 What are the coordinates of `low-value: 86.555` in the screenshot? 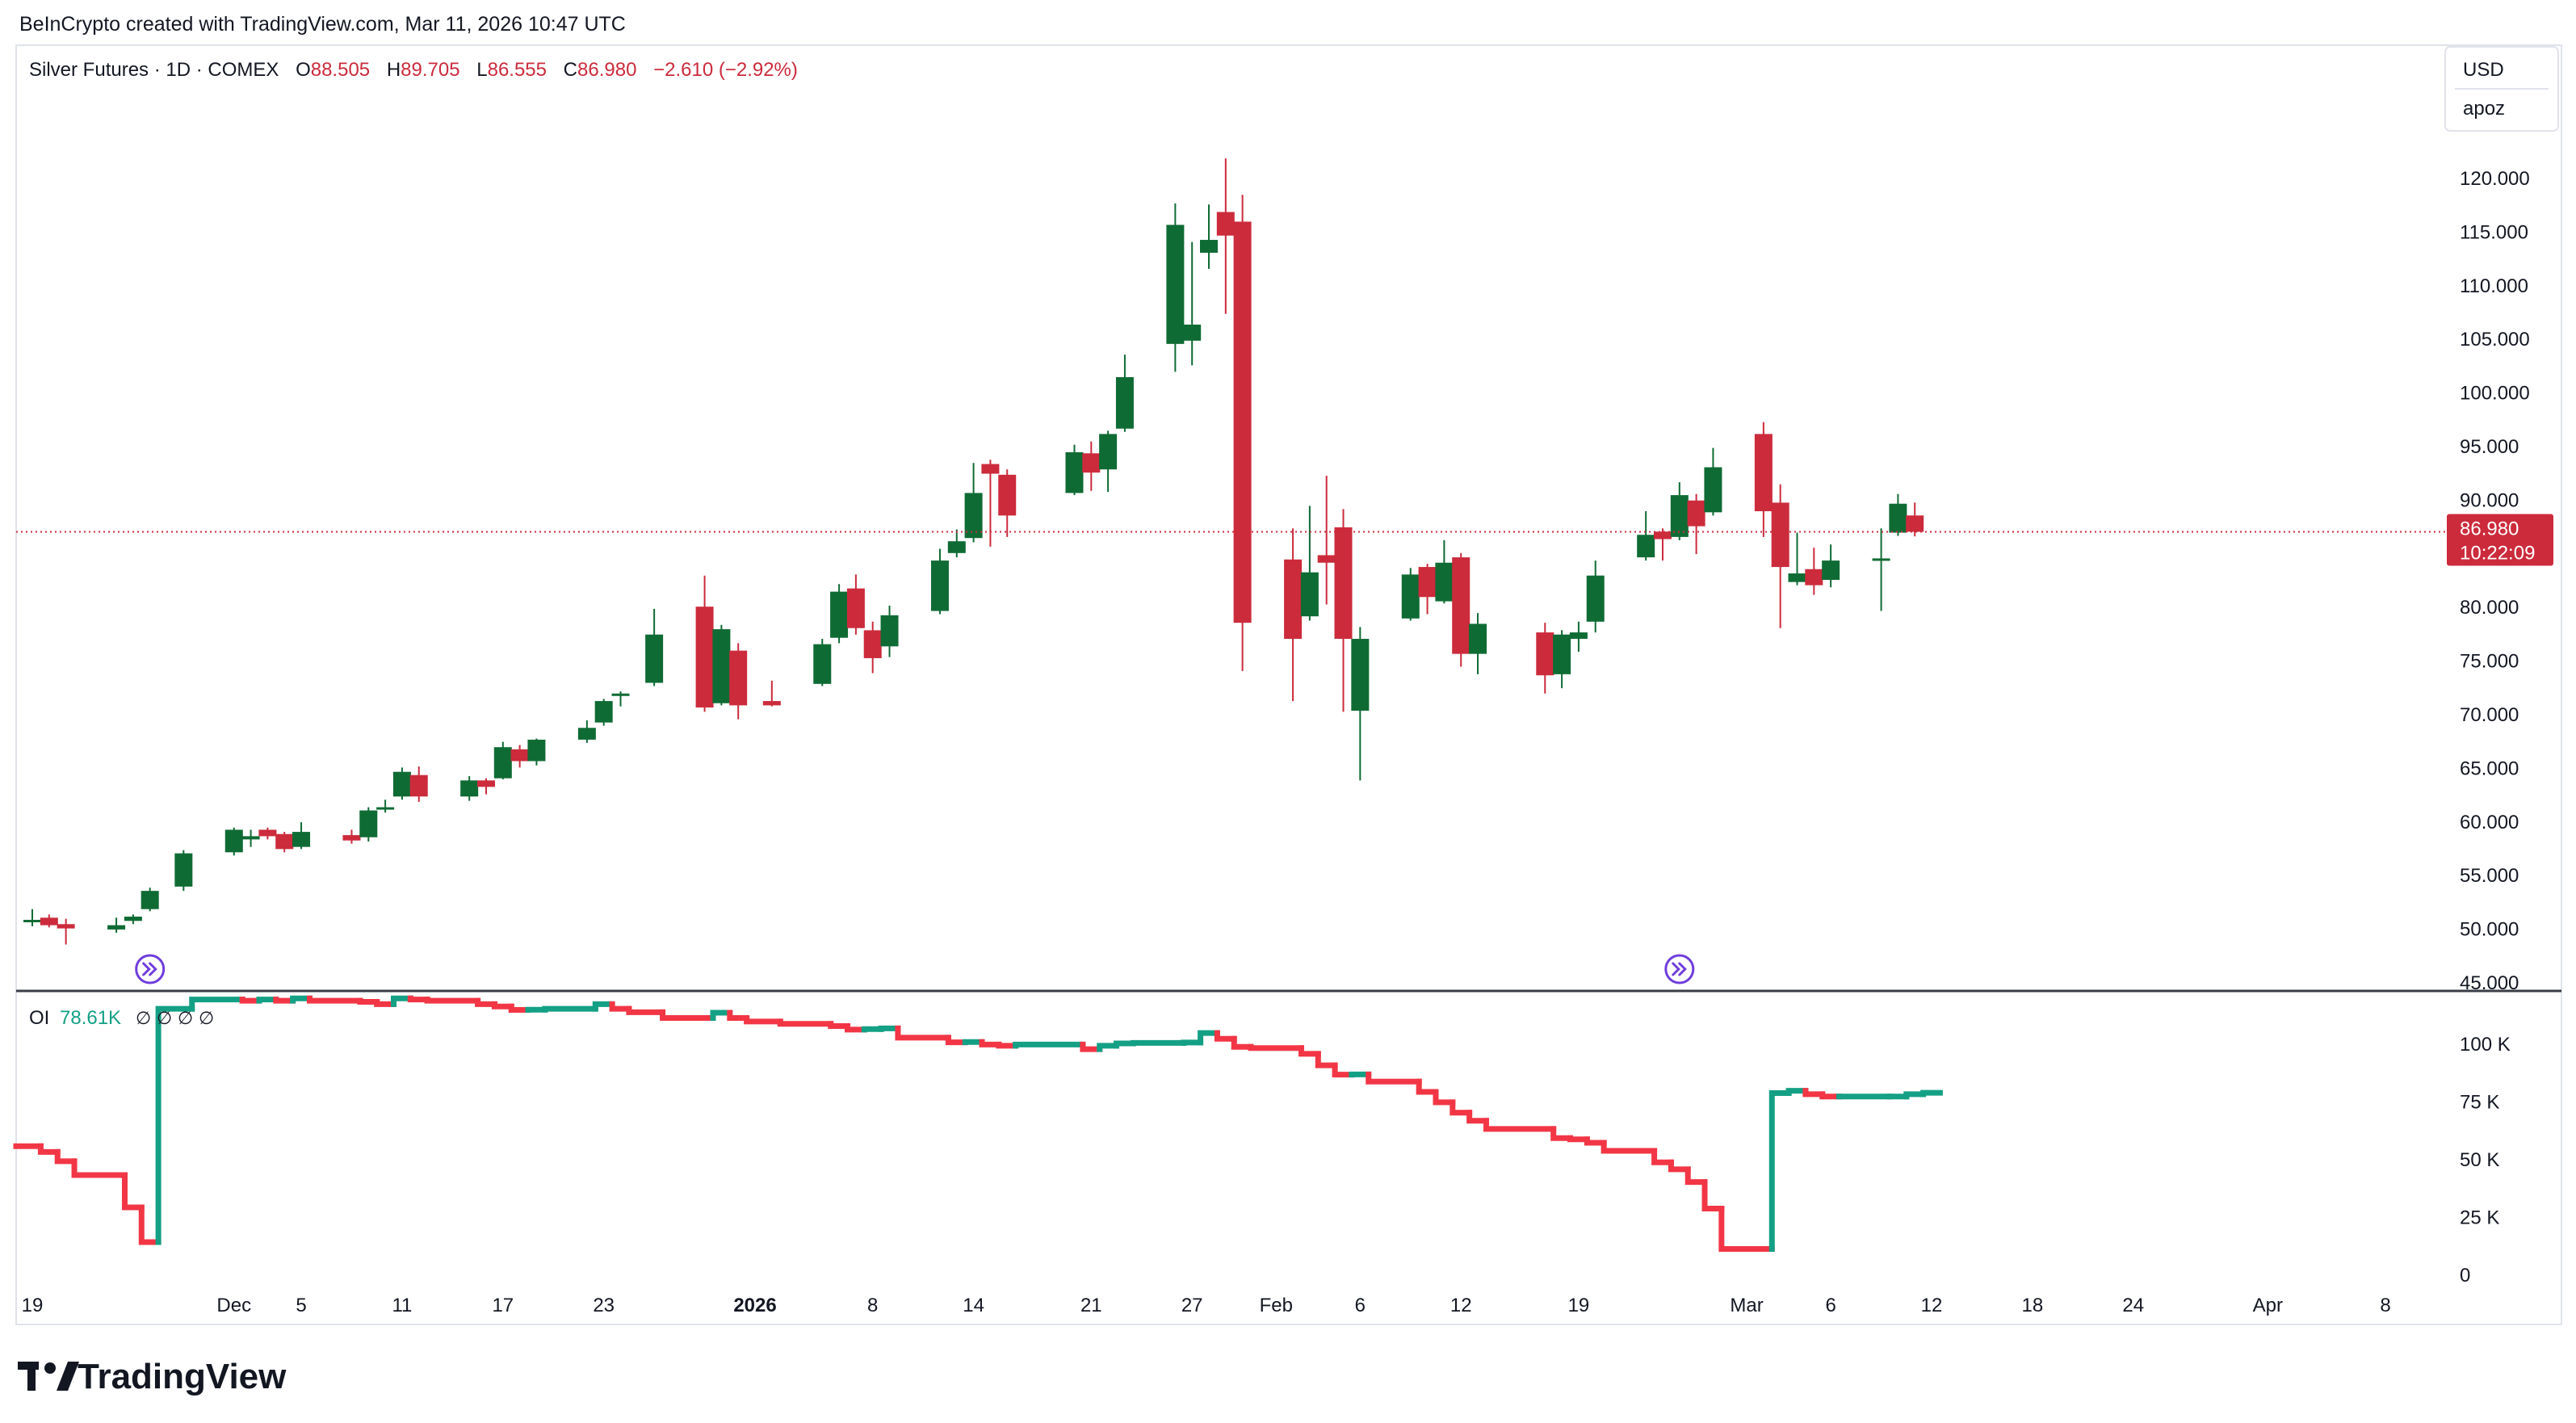 It's located at (517, 70).